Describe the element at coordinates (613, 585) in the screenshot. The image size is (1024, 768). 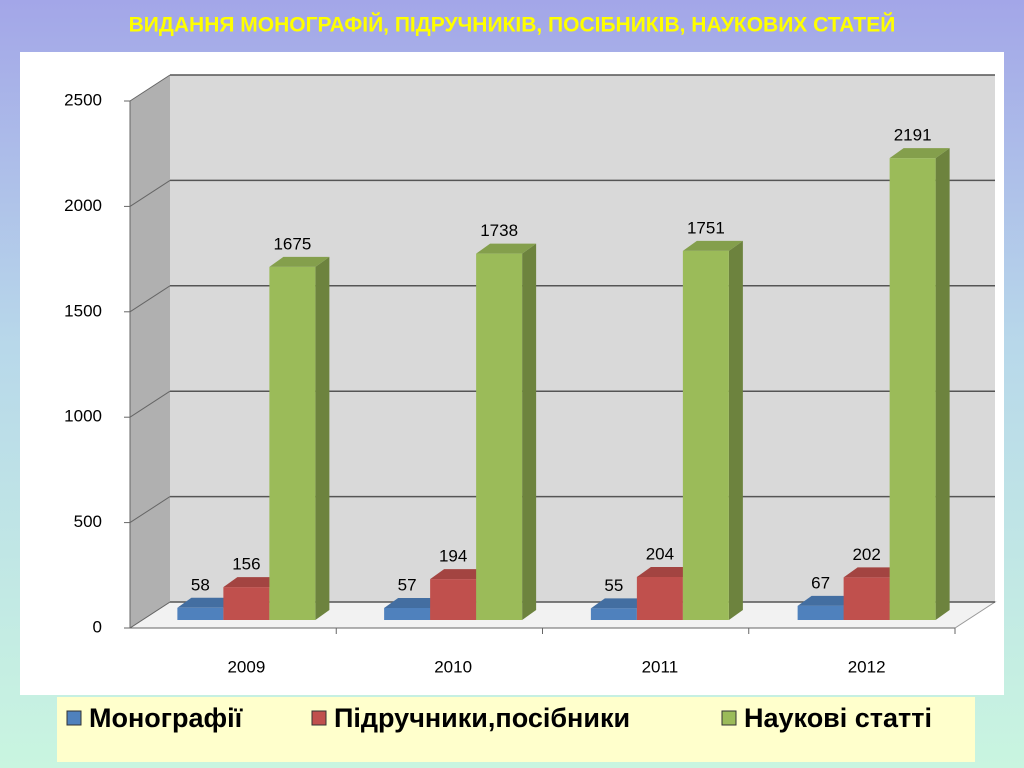
I see `data-label: 55` at that location.